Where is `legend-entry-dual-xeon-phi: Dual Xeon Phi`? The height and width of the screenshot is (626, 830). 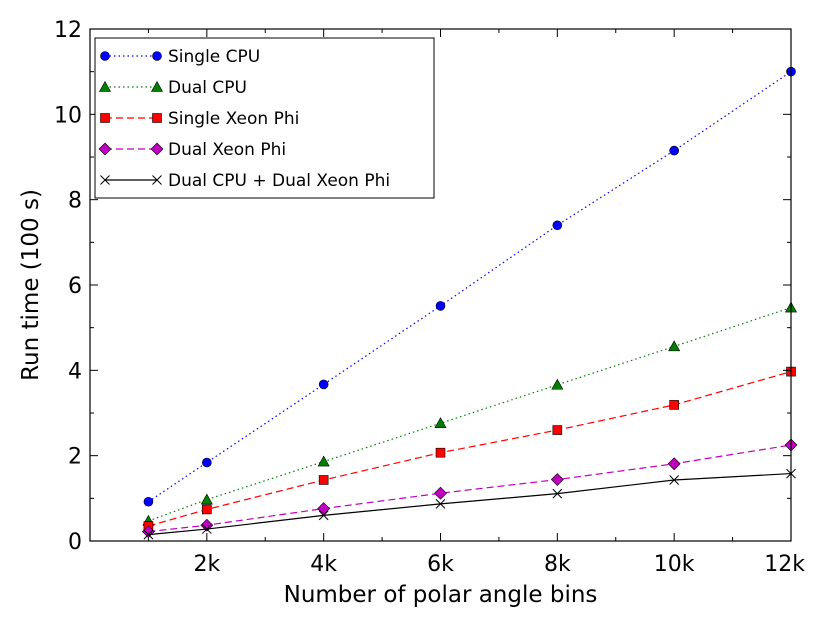 legend-entry-dual-xeon-phi: Dual Xeon Phi is located at coordinates (192, 150).